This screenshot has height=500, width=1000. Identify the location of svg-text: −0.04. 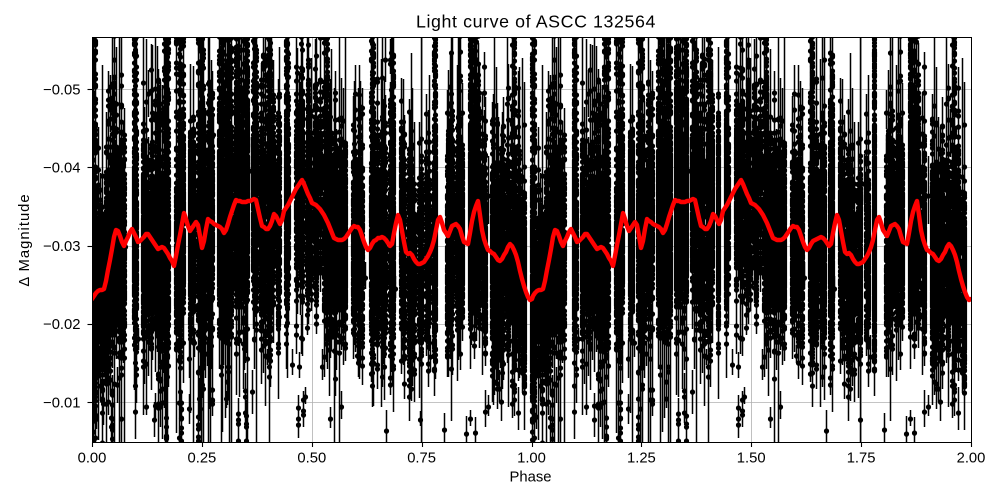
(61, 169).